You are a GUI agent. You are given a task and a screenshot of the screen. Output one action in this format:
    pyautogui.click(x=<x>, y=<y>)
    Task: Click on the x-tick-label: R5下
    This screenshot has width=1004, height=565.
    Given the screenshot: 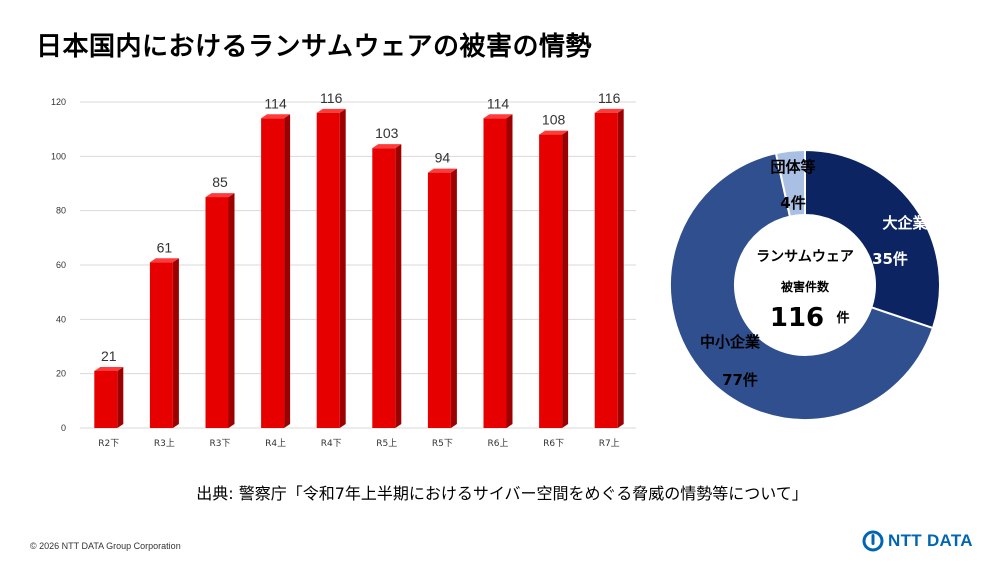 What is the action you would take?
    pyautogui.click(x=442, y=444)
    